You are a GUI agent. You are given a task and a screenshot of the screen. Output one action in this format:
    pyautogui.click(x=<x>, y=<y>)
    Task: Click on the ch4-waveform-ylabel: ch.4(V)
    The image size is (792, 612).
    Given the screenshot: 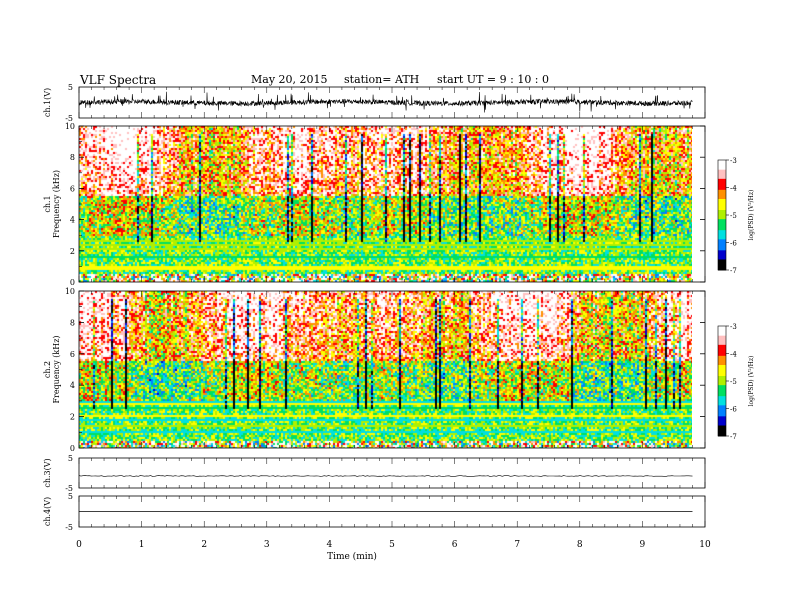 What is the action you would take?
    pyautogui.click(x=47, y=511)
    